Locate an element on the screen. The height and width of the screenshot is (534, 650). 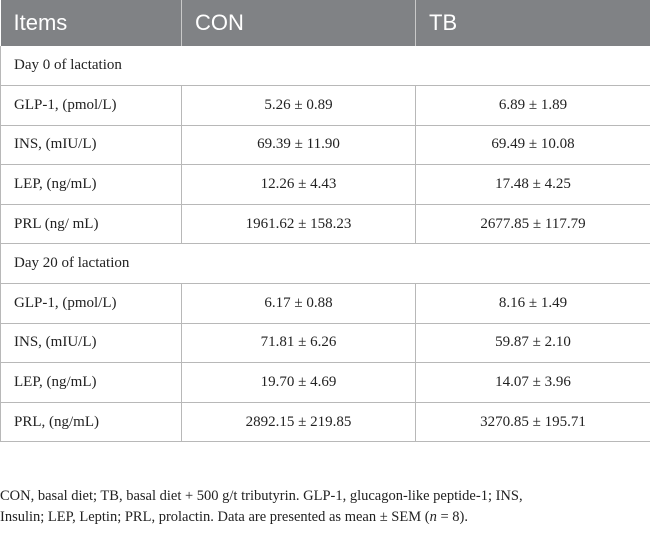
column-header-items: Items is located at coordinates (91, 23).